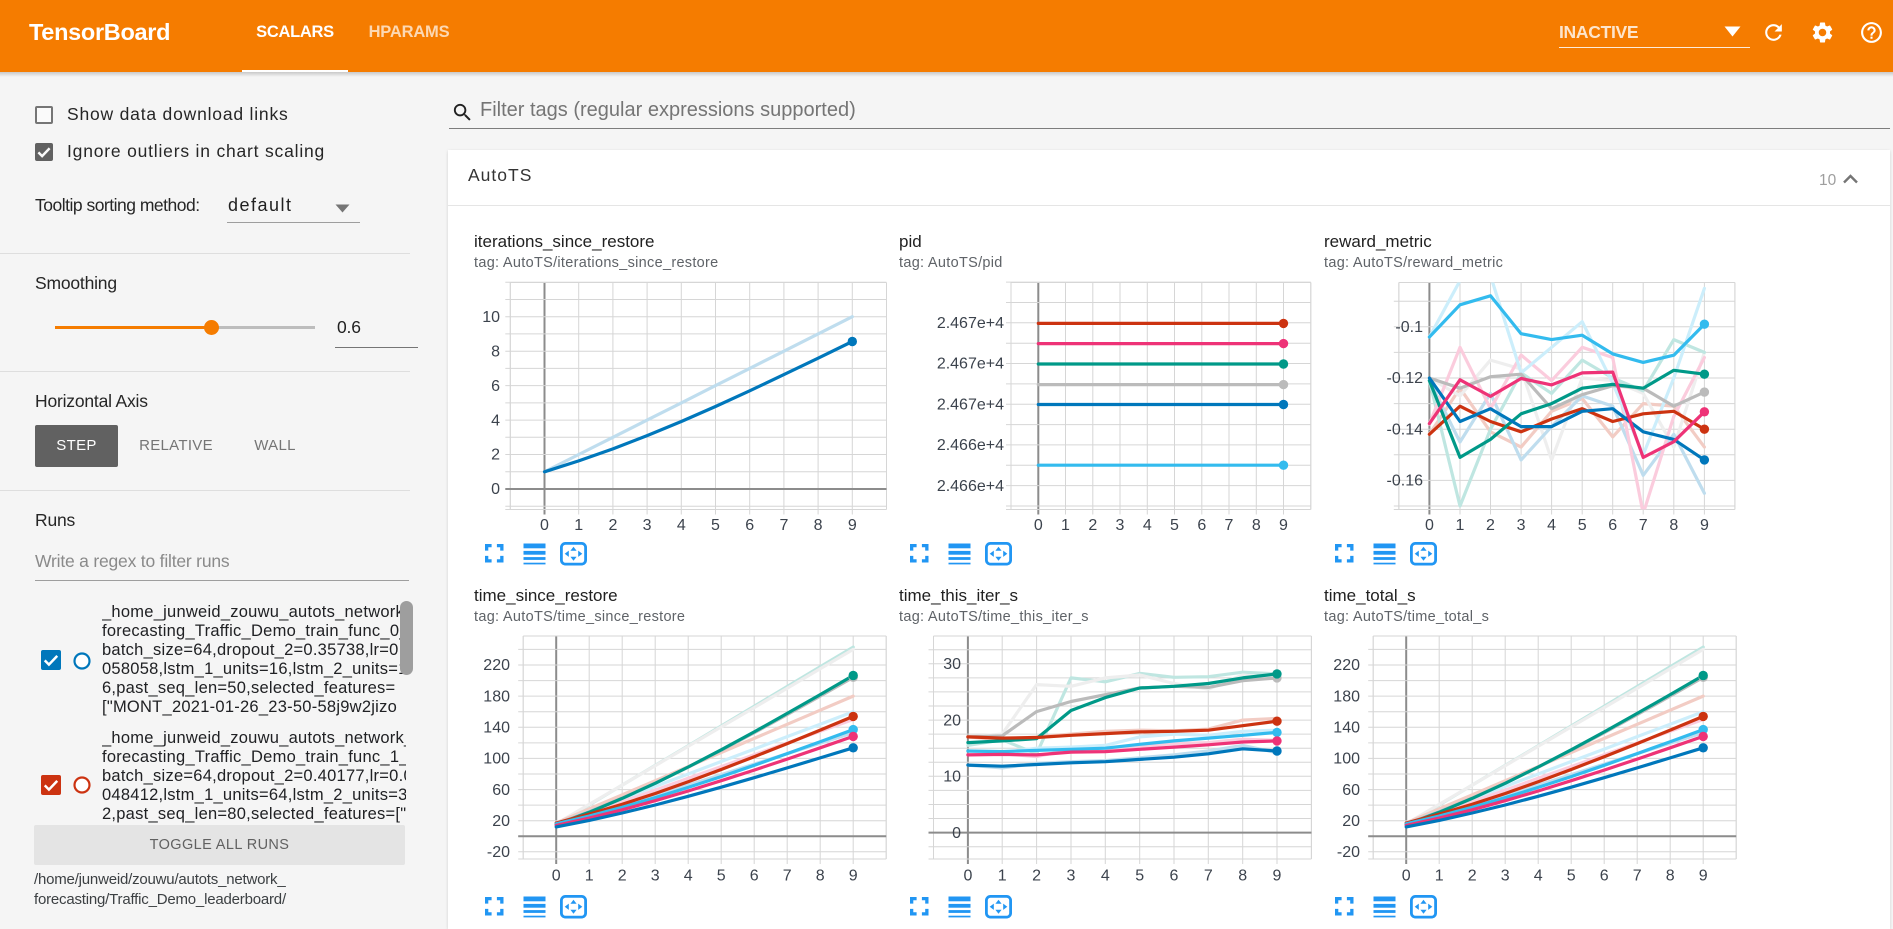  Describe the element at coordinates (1409, 327) in the screenshot. I see `svg-text: -0.1` at that location.